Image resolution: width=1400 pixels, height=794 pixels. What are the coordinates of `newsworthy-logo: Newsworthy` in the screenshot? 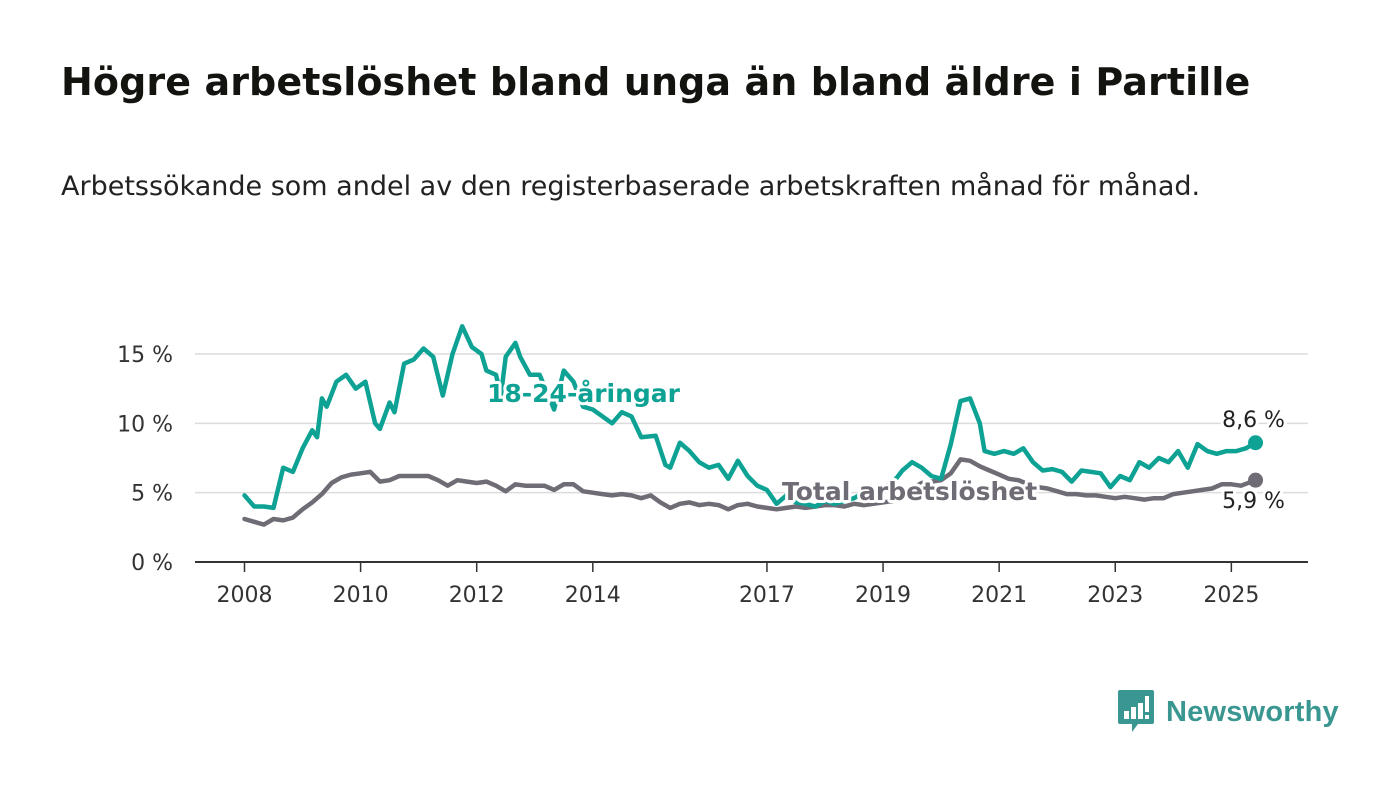 It's located at (1228, 712).